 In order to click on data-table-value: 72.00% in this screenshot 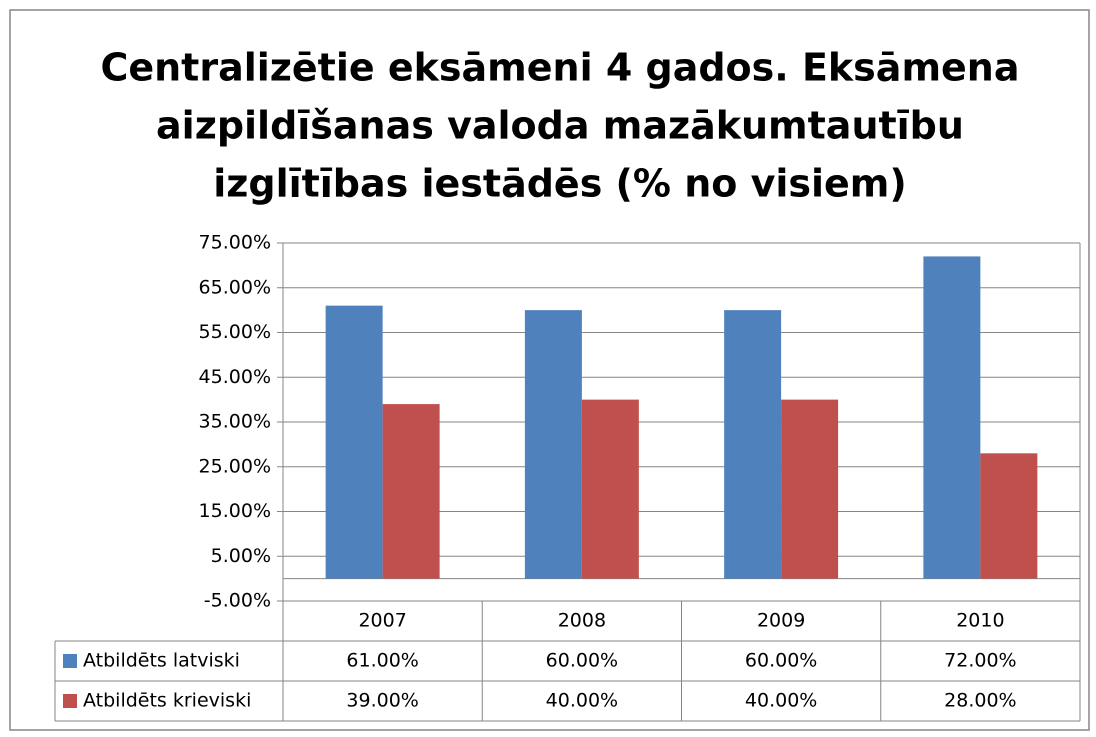, I will do `click(980, 661)`.